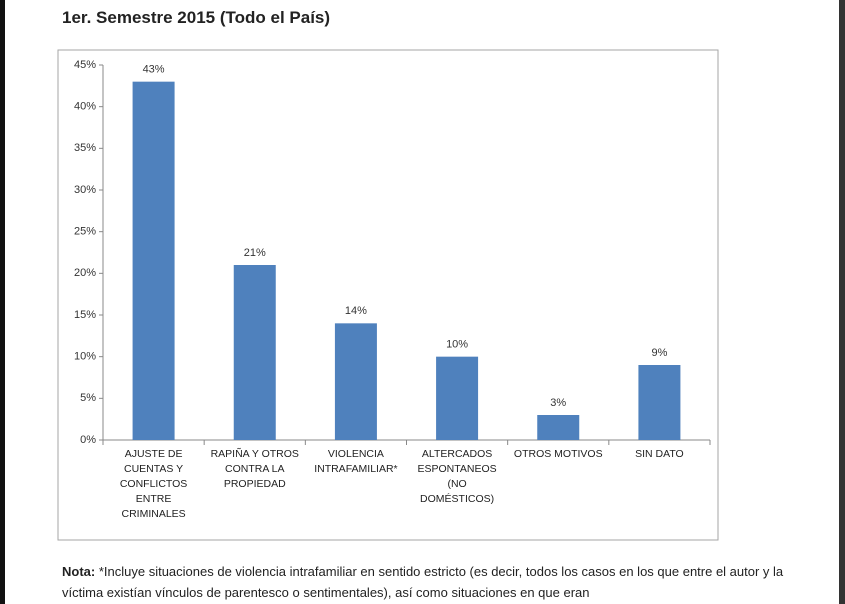 The width and height of the screenshot is (845, 604). What do you see at coordinates (85, 273) in the screenshot?
I see `y-tick-label: 20%` at bounding box center [85, 273].